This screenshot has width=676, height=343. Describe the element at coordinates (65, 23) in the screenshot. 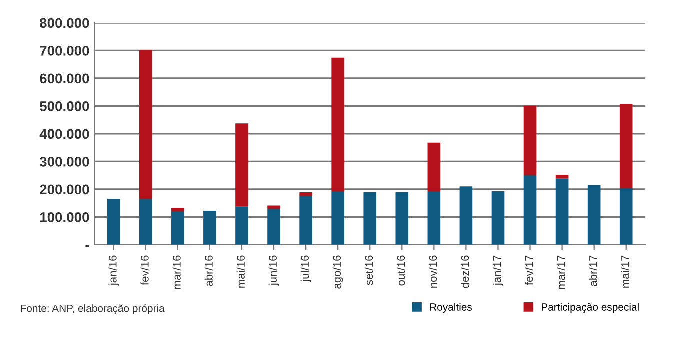

I see `y-tick-label: 800.000` at that location.